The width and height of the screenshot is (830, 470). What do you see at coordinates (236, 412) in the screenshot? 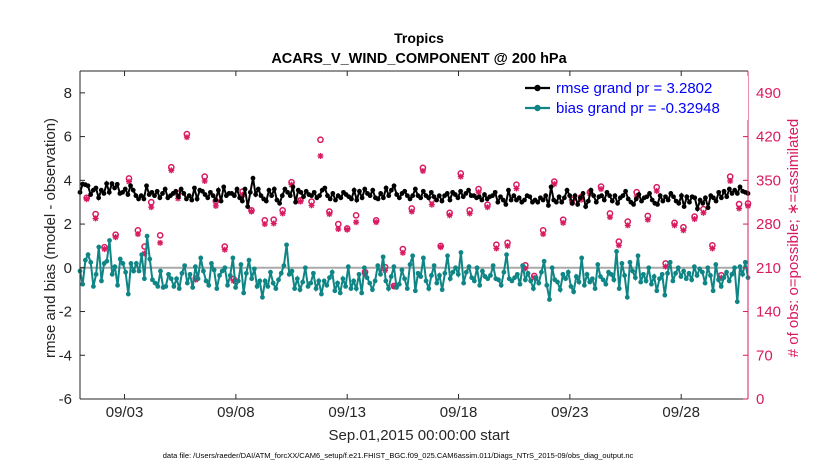
I see `x-tick-label: 09/08` at bounding box center [236, 412].